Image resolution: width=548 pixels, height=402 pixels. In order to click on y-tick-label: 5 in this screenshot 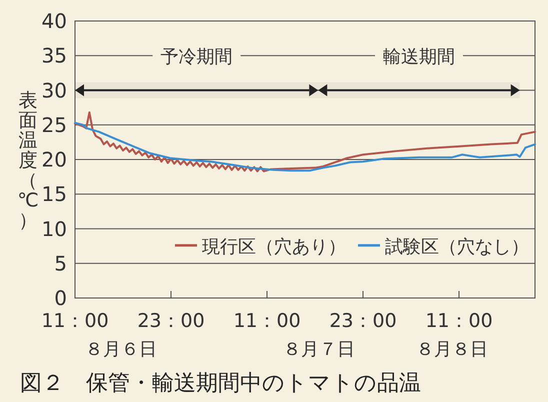, I will do `click(60, 263)`.